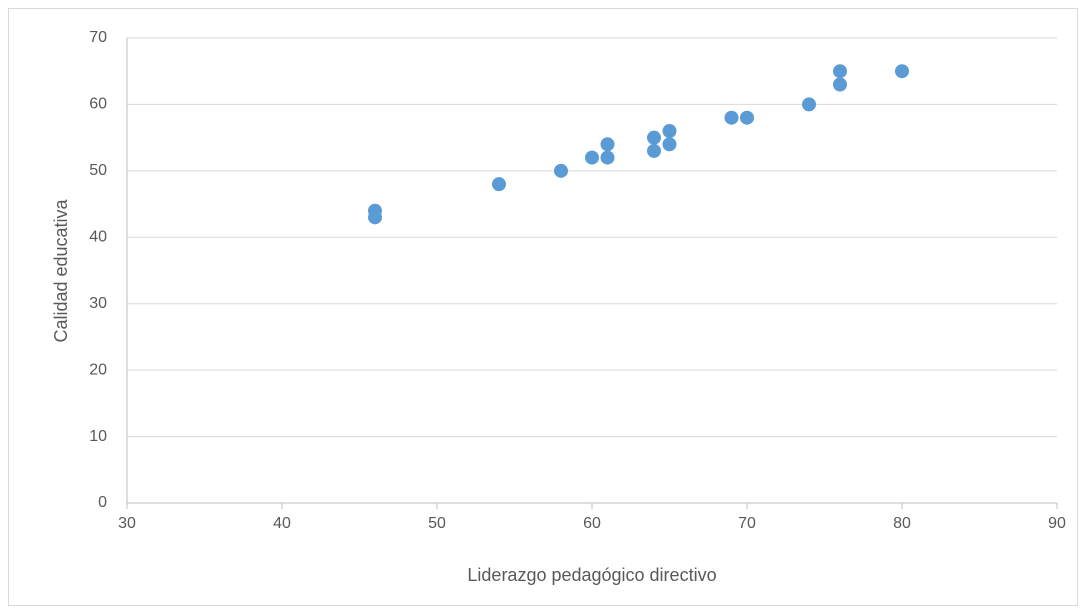  What do you see at coordinates (102, 502) in the screenshot?
I see `y-tick-label: 0` at bounding box center [102, 502].